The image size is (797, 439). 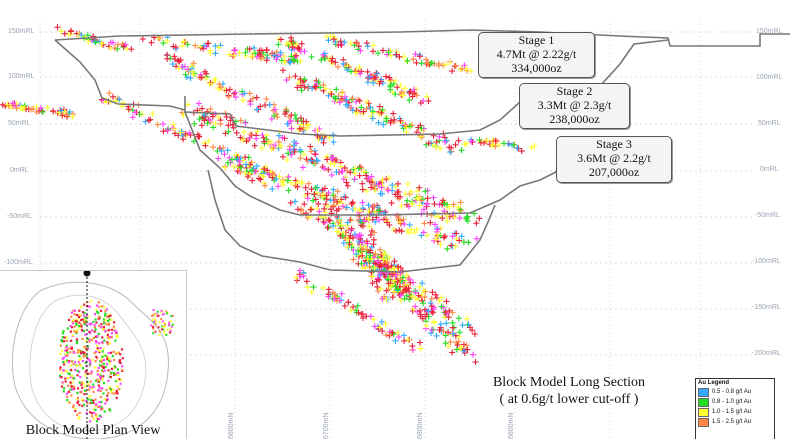 What do you see at coordinates (614, 144) in the screenshot?
I see `stage3-name: Stage 3` at bounding box center [614, 144].